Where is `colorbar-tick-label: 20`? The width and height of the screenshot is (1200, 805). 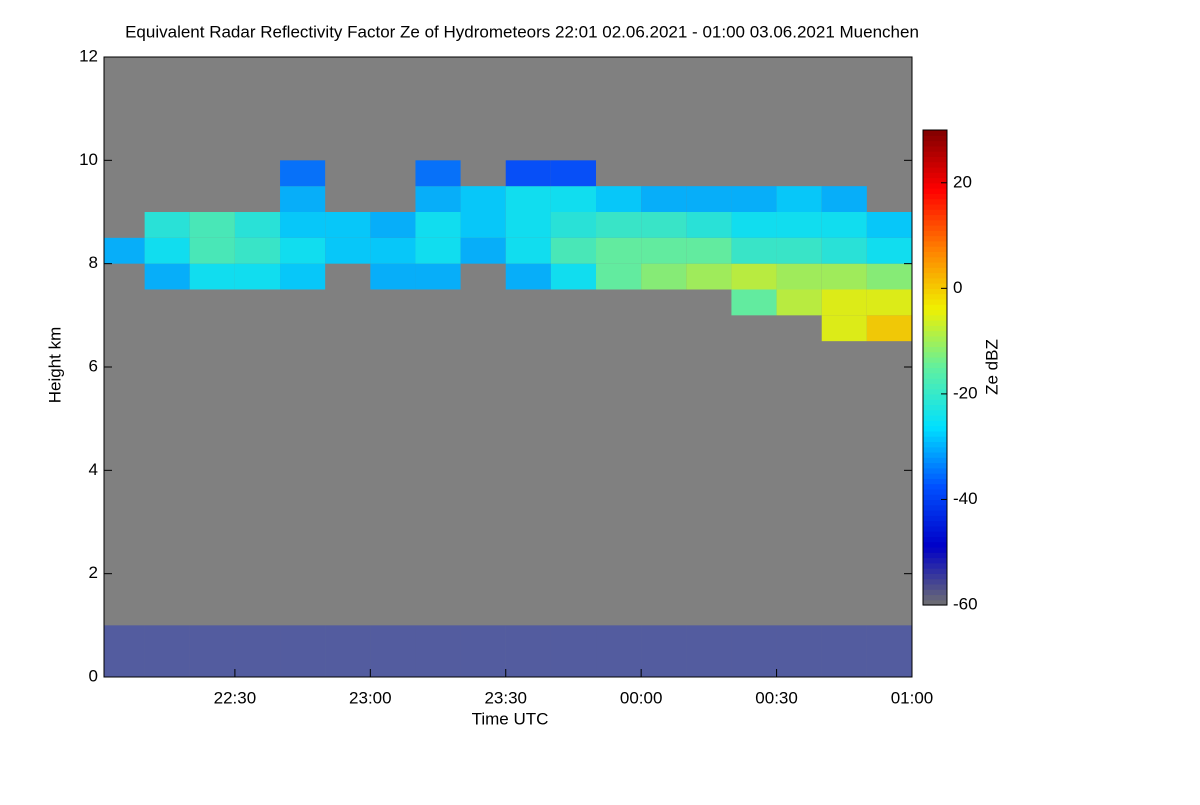
colorbar-tick-label: 20 is located at coordinates (962, 181).